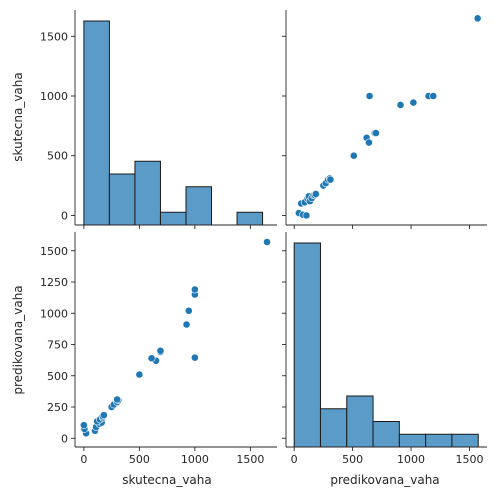 The height and width of the screenshot is (496, 494). Describe the element at coordinates (54, 282) in the screenshot. I see `y-tick-label-scatter-bottom-left-5: 1250` at that location.